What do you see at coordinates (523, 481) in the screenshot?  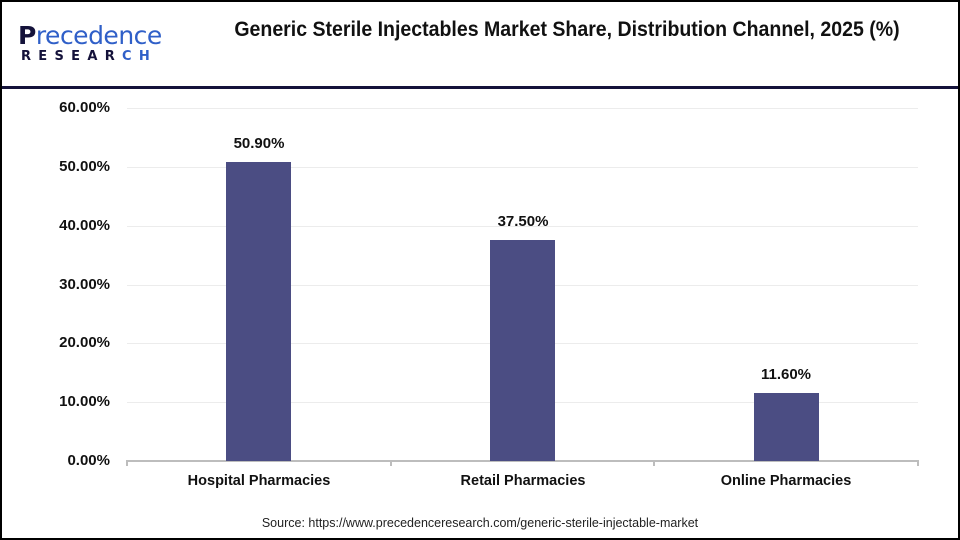 I see `x-axis-category-label: Retail Pharmacies` at bounding box center [523, 481].